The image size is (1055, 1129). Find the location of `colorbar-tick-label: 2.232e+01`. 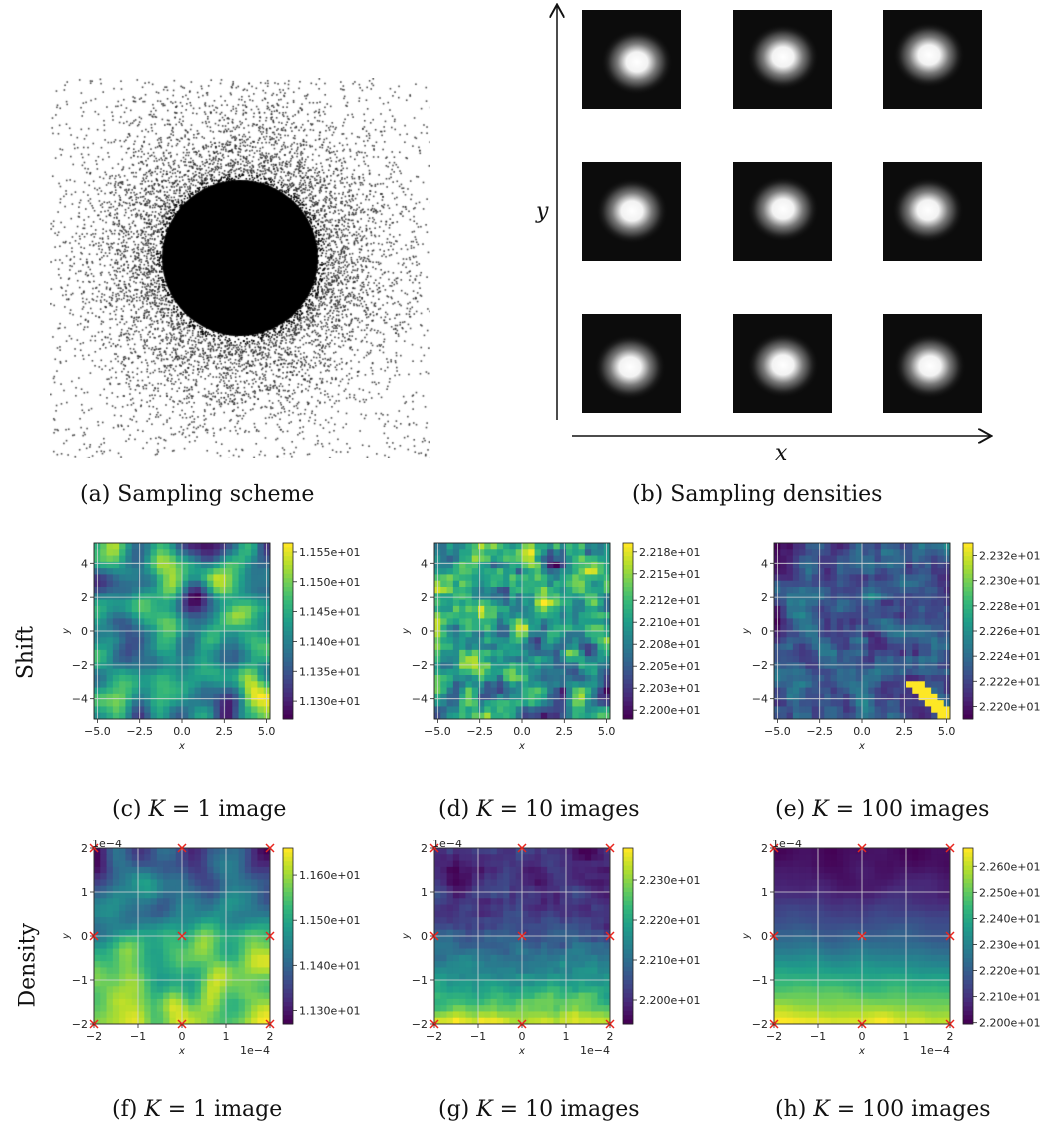

colorbar-tick-label: 2.232e+01 is located at coordinates (1009, 556).